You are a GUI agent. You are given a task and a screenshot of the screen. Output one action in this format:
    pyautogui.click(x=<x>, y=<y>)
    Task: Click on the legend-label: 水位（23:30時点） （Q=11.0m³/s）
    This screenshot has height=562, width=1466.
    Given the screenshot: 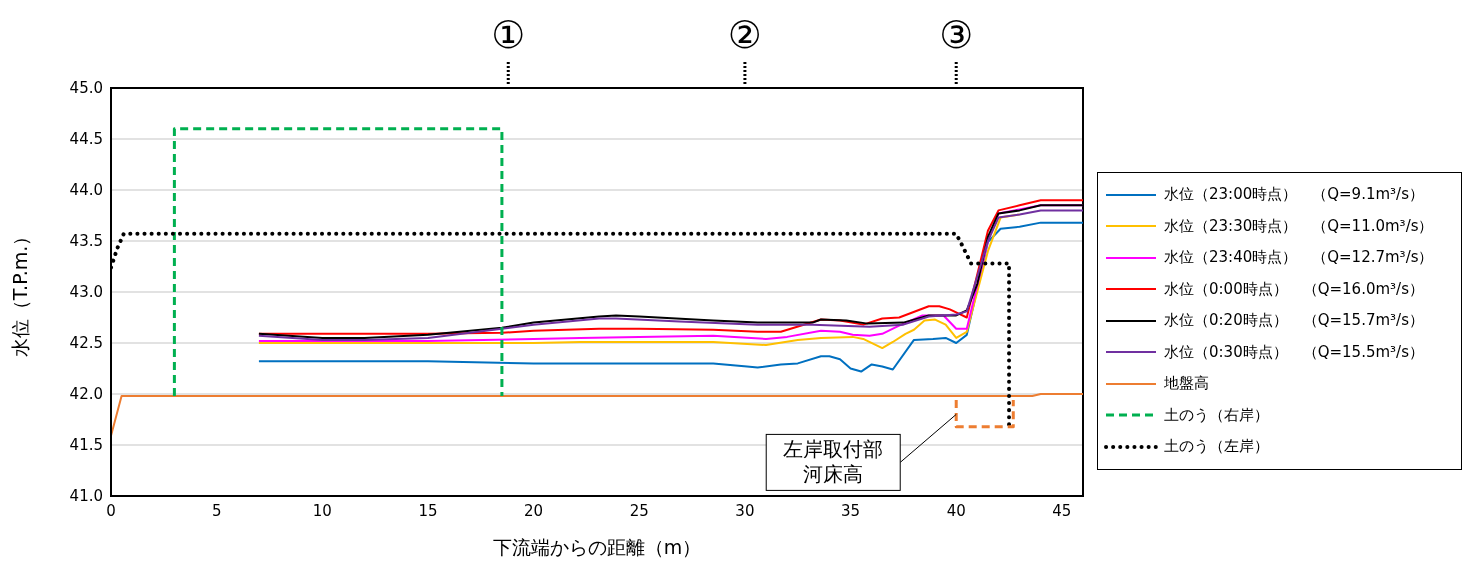 What is the action you would take?
    pyautogui.click(x=1299, y=226)
    